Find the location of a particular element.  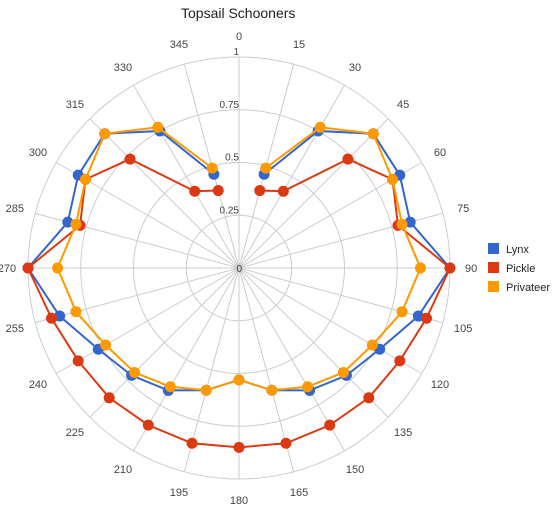

angle-tick-label: 195 is located at coordinates (179, 493).